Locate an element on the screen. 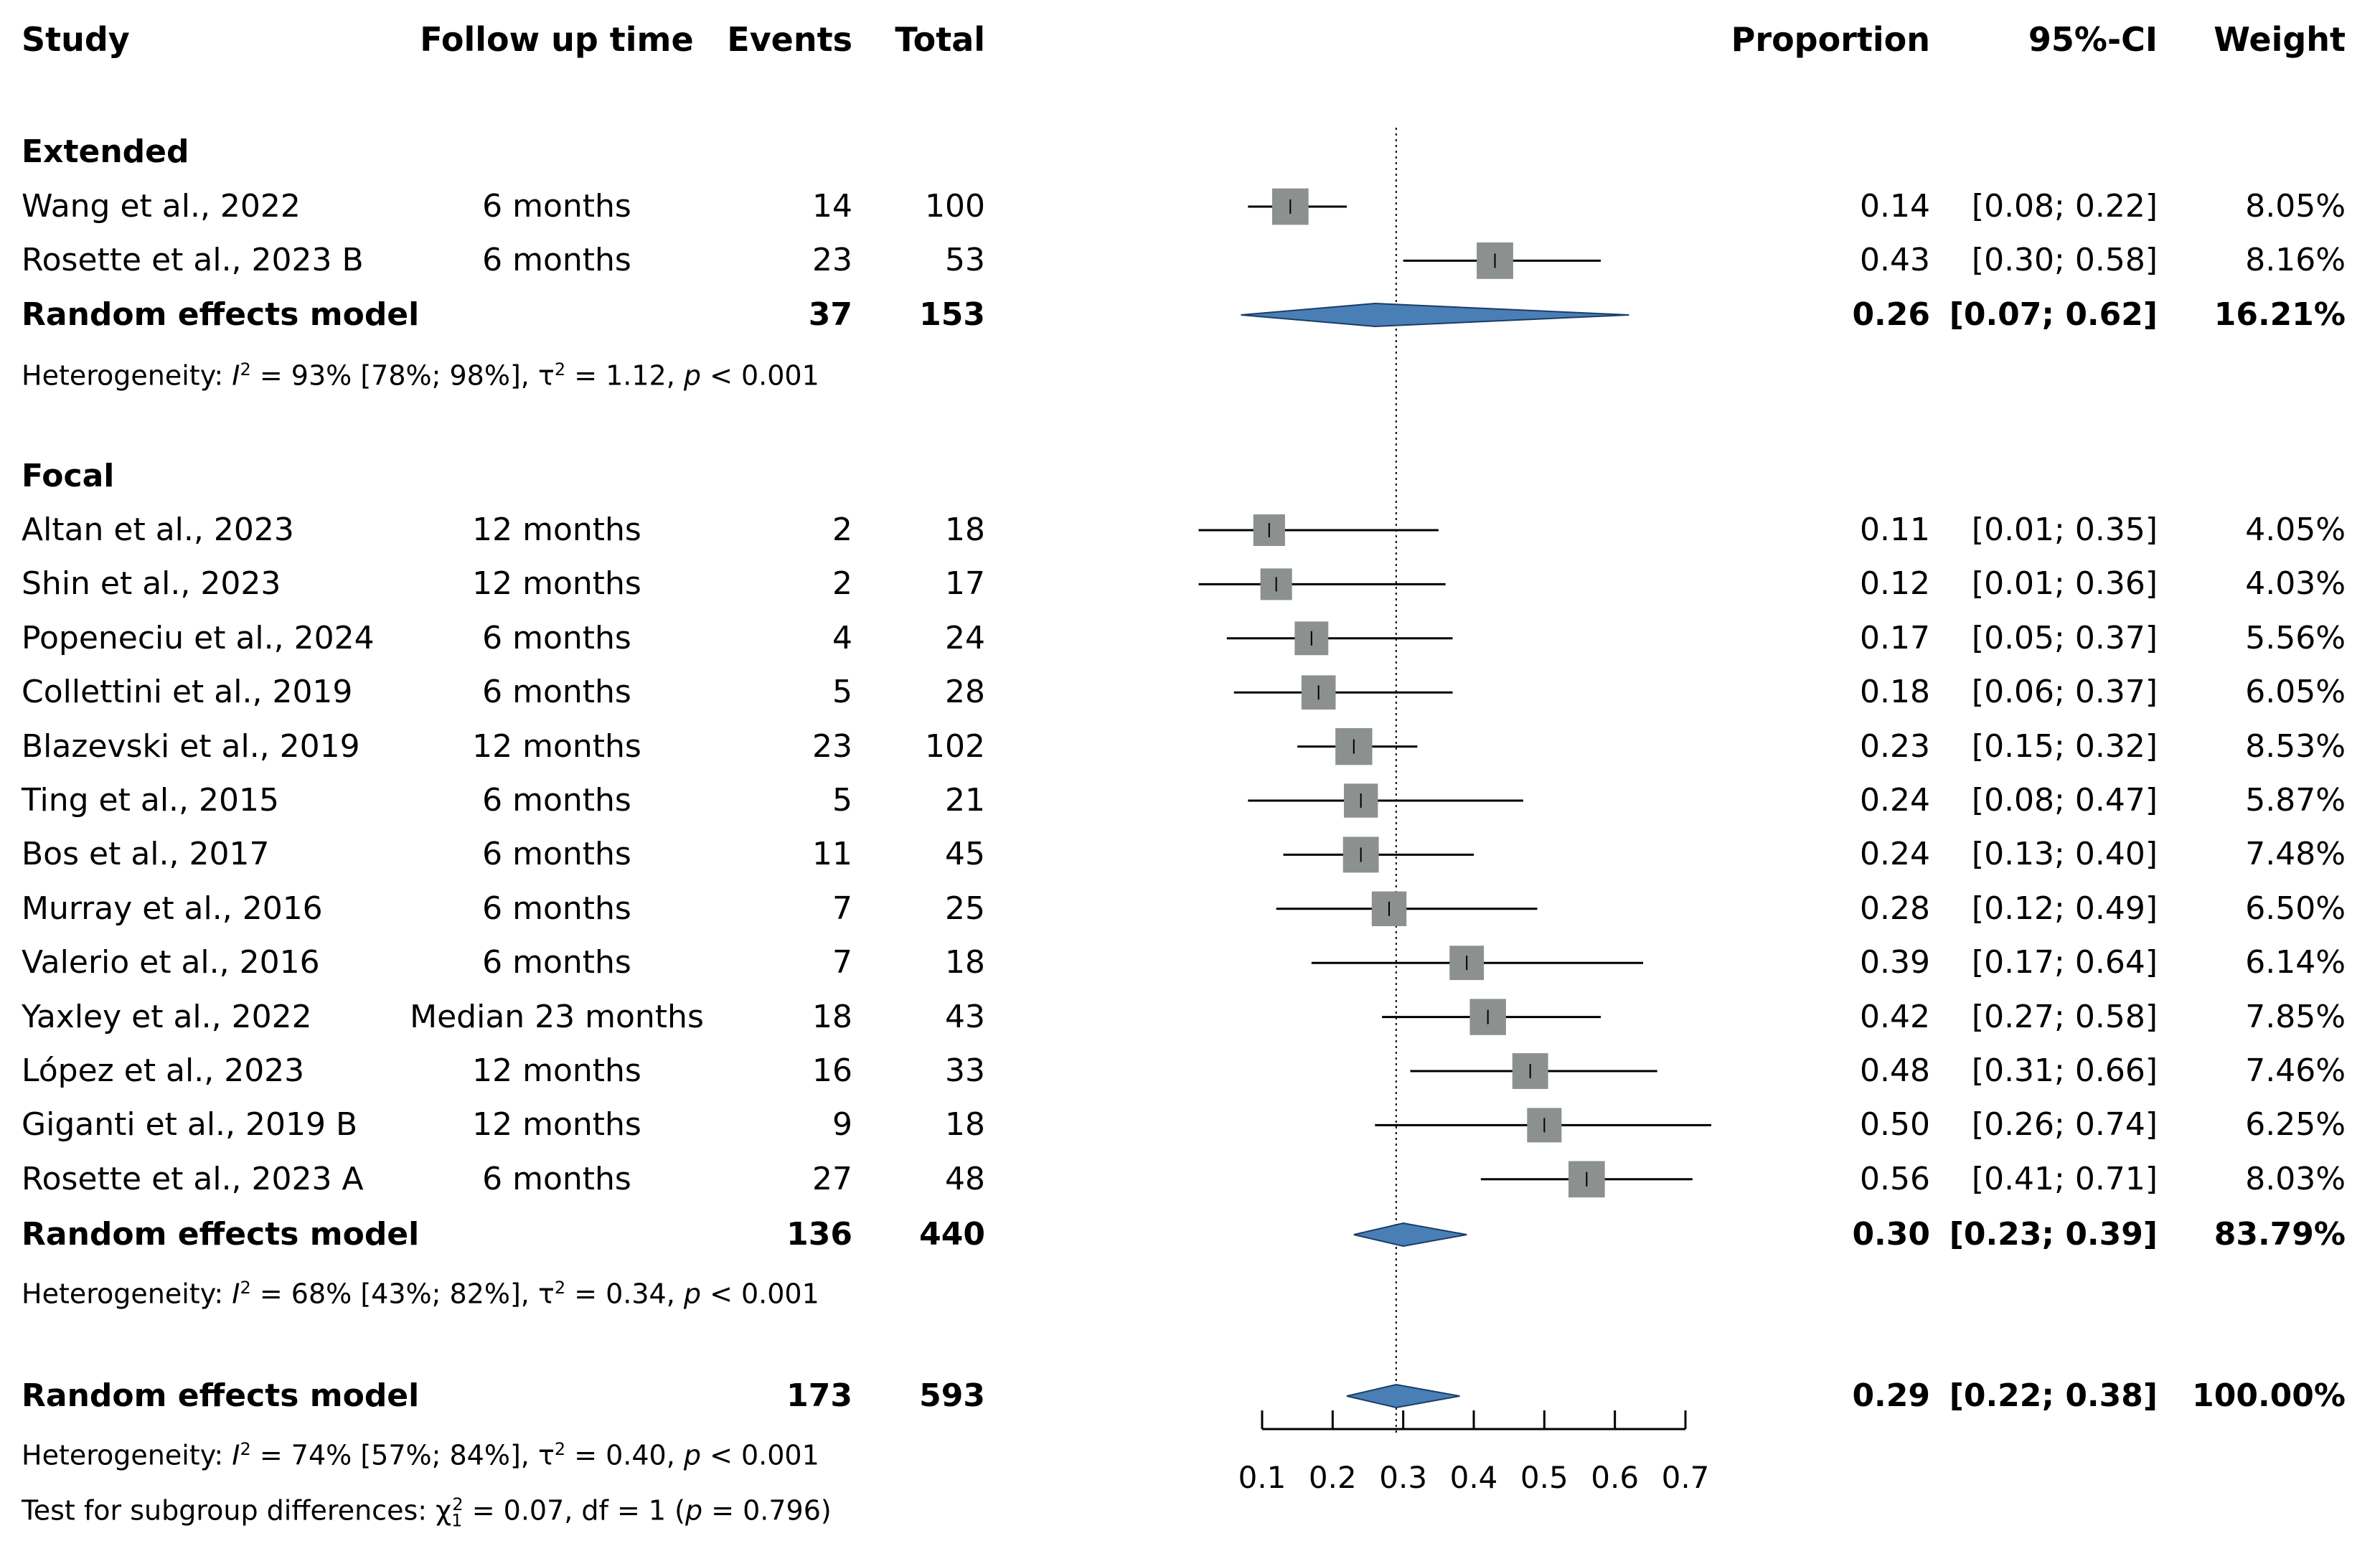 The width and height of the screenshot is (2380, 1546). total-value: 45 is located at coordinates (965, 854).